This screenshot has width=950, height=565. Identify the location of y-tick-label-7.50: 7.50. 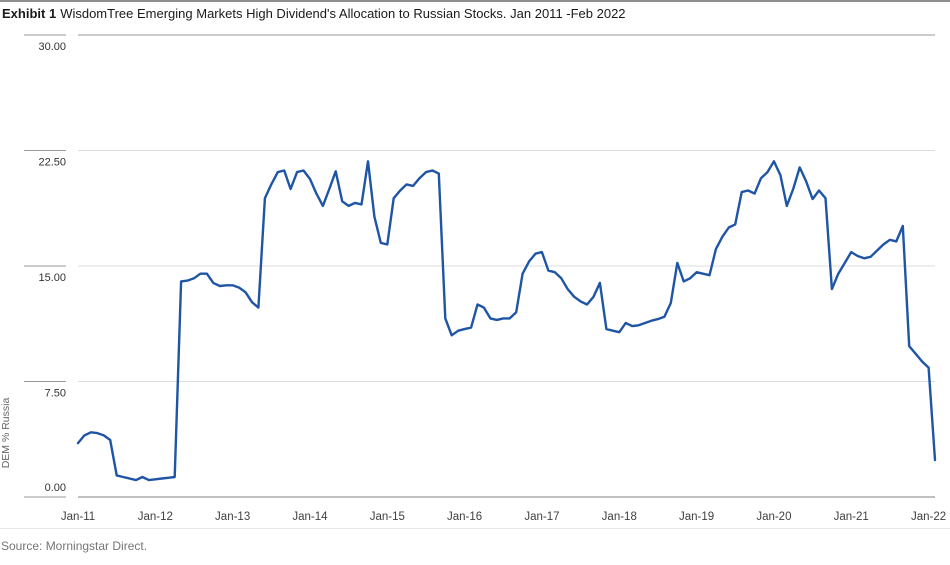
(55, 394).